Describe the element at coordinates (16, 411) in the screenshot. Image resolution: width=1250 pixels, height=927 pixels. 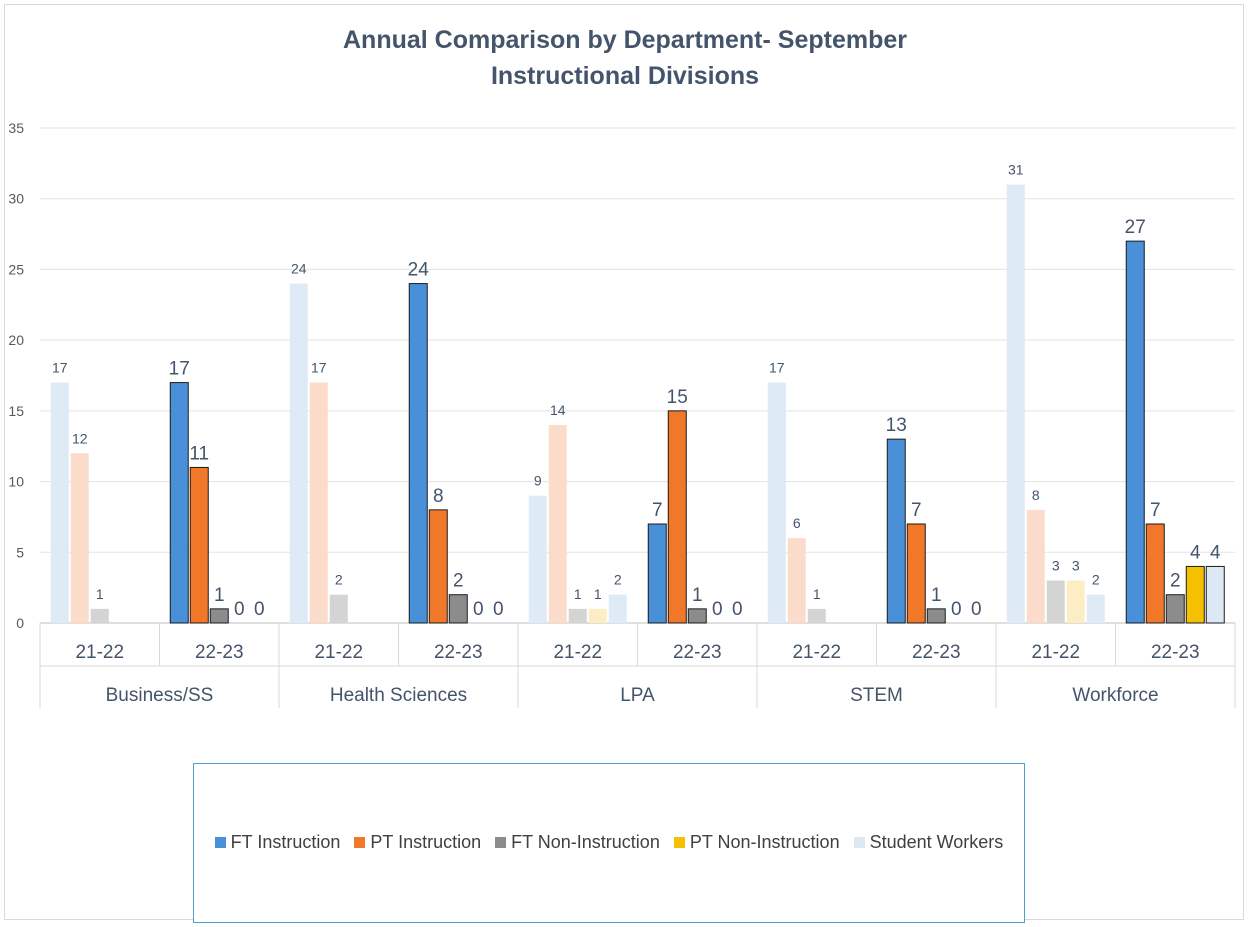
I see `y-tick-label: 15` at that location.